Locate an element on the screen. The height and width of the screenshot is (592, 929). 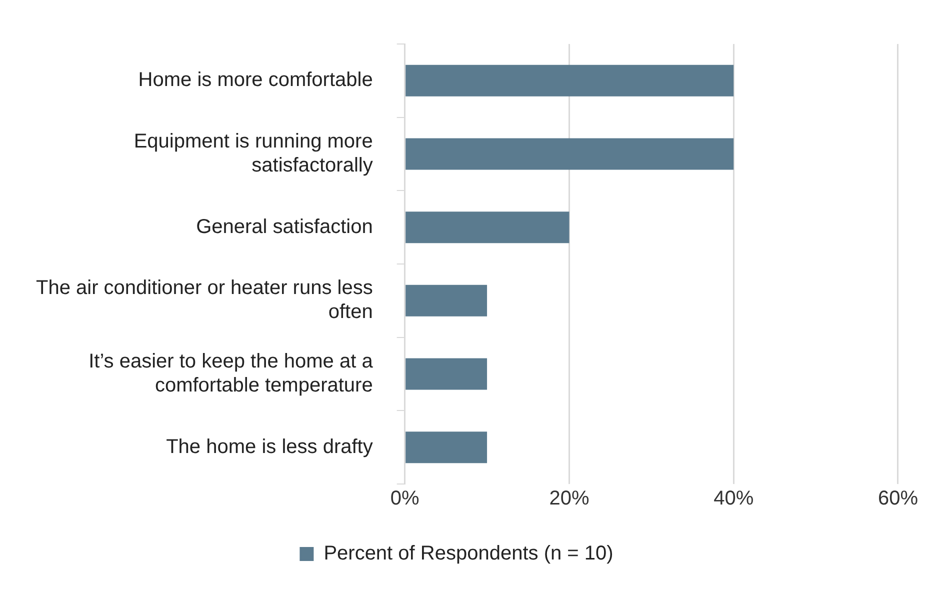
legend-label: Percent of Respondents (n = 10) is located at coordinates (469, 553).